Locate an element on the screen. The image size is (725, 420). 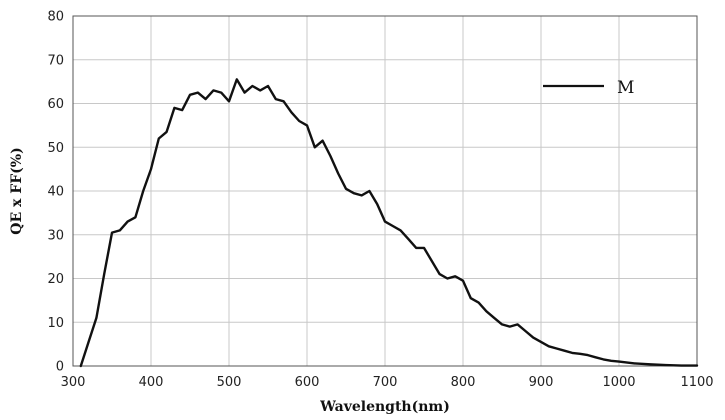
y-tick-label-80: 80 is located at coordinates (55, 17).